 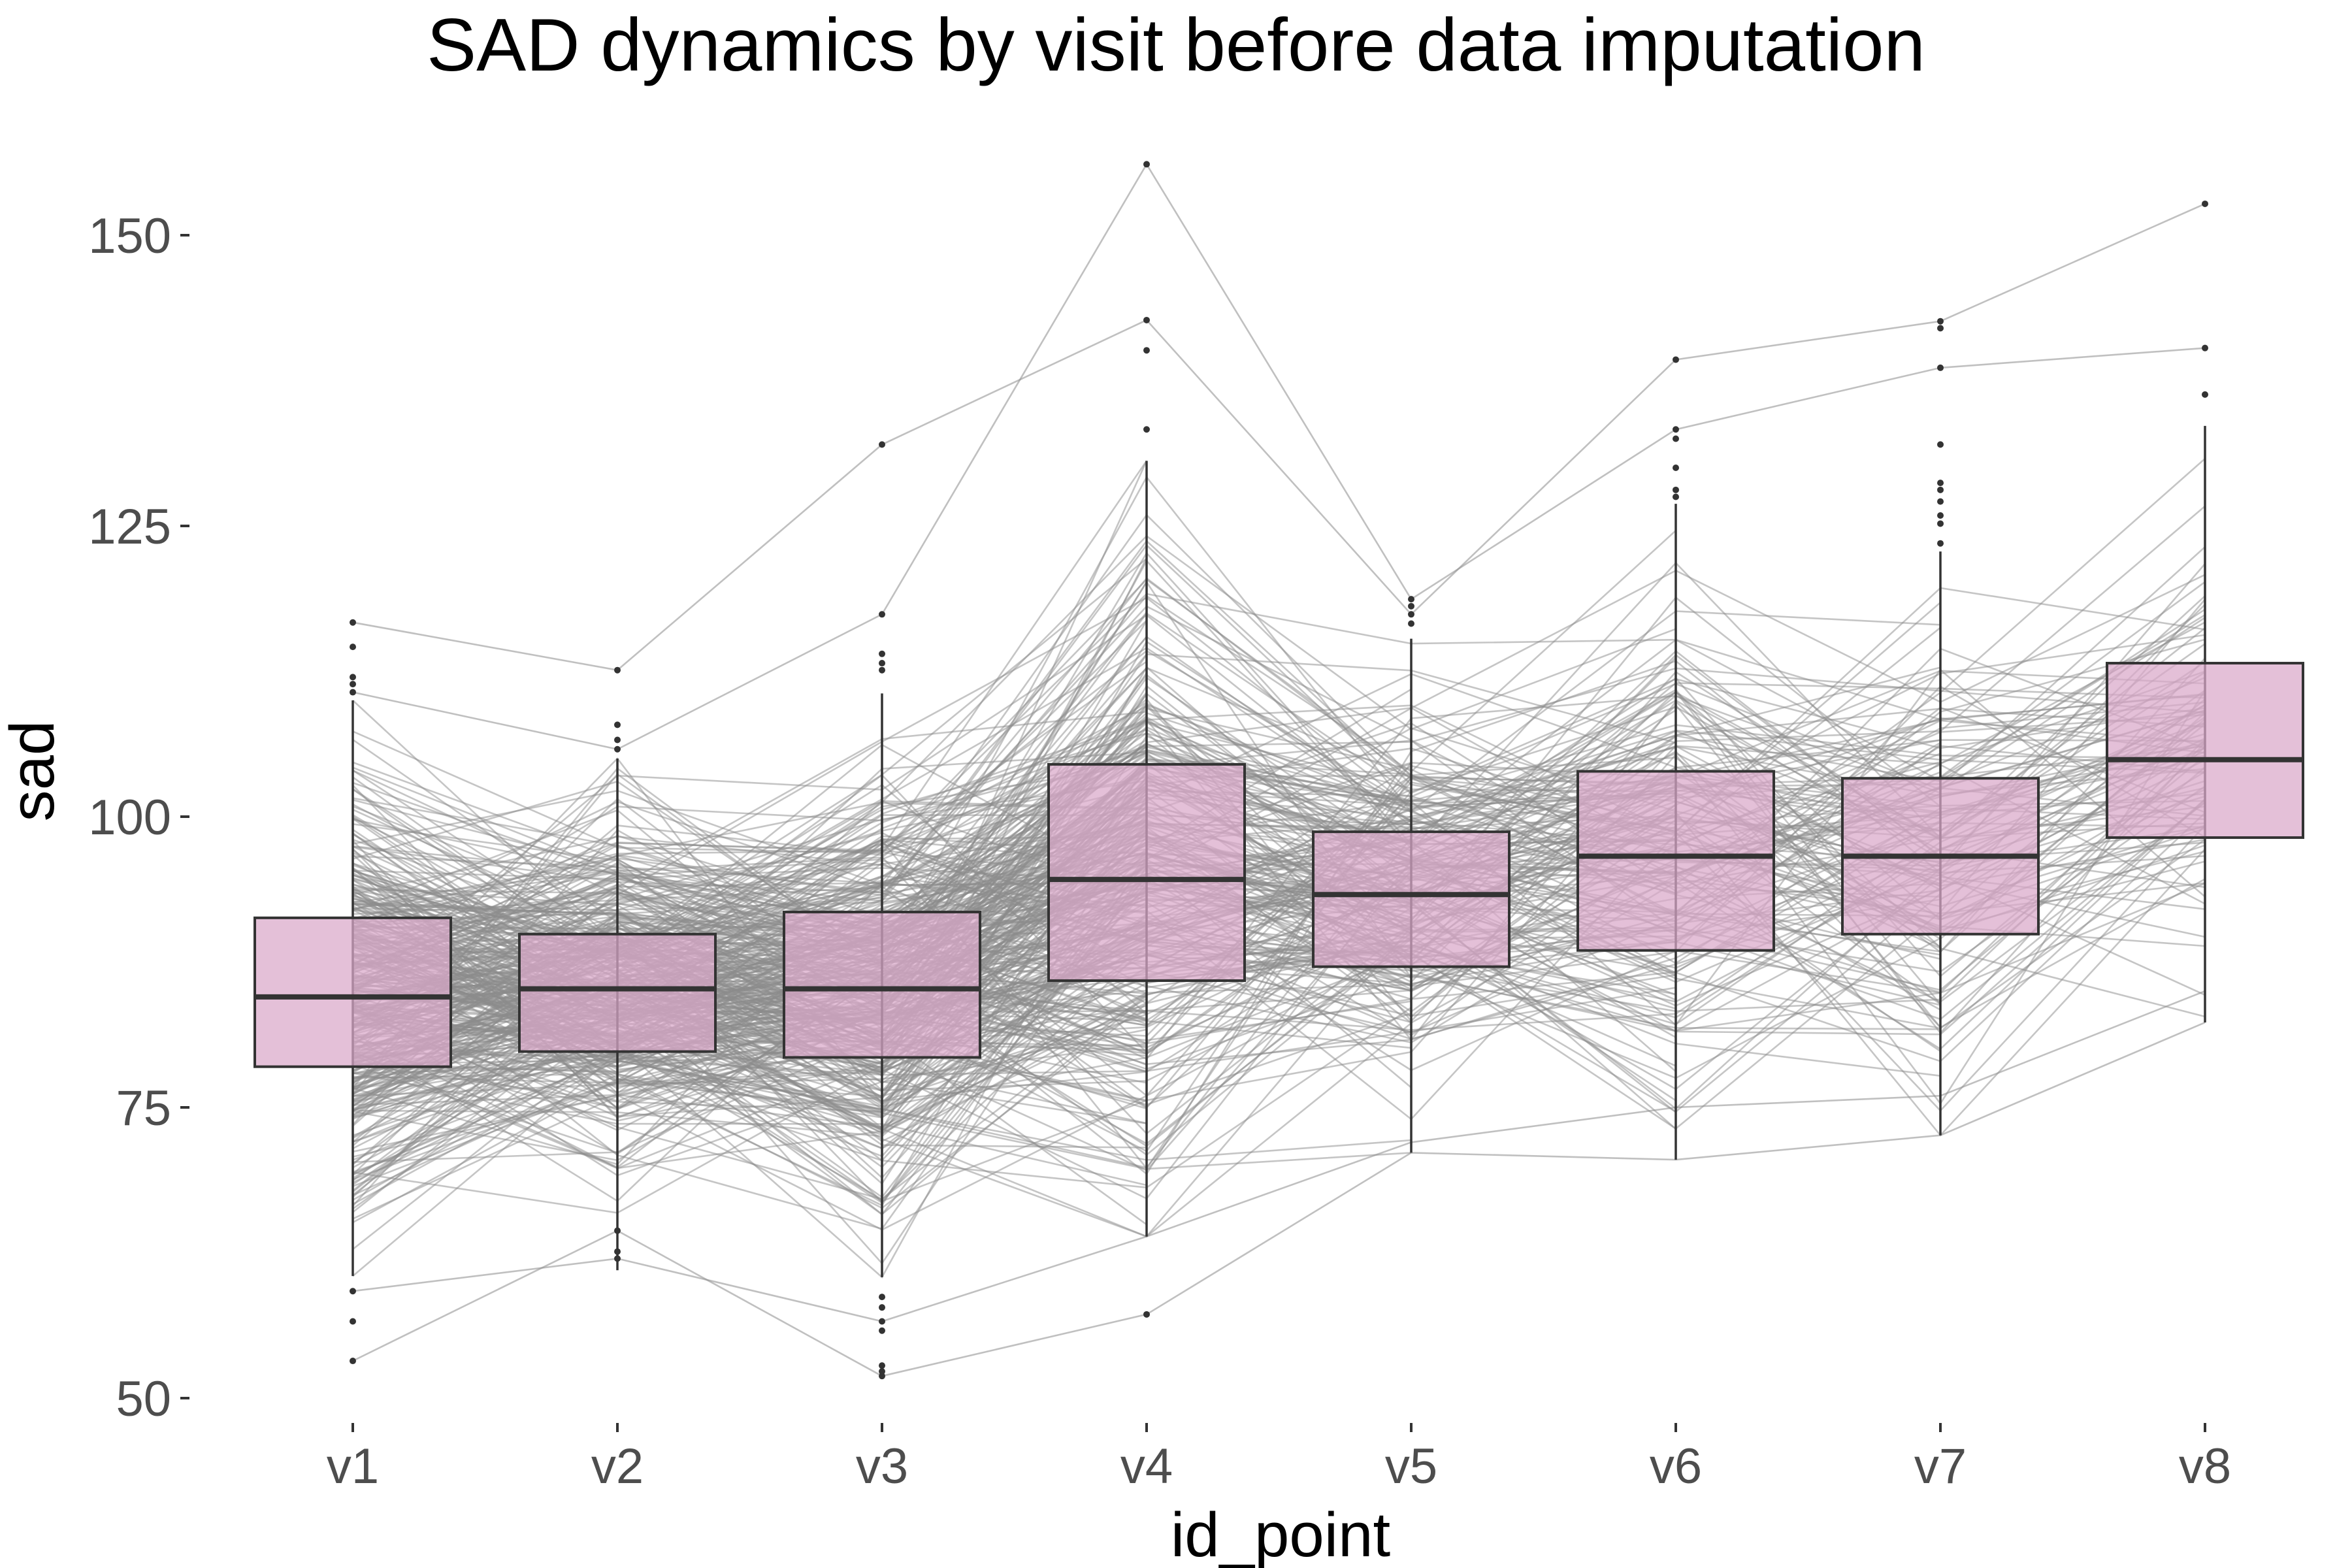 I want to click on y-tick-label: 50, so click(x=143, y=1399).